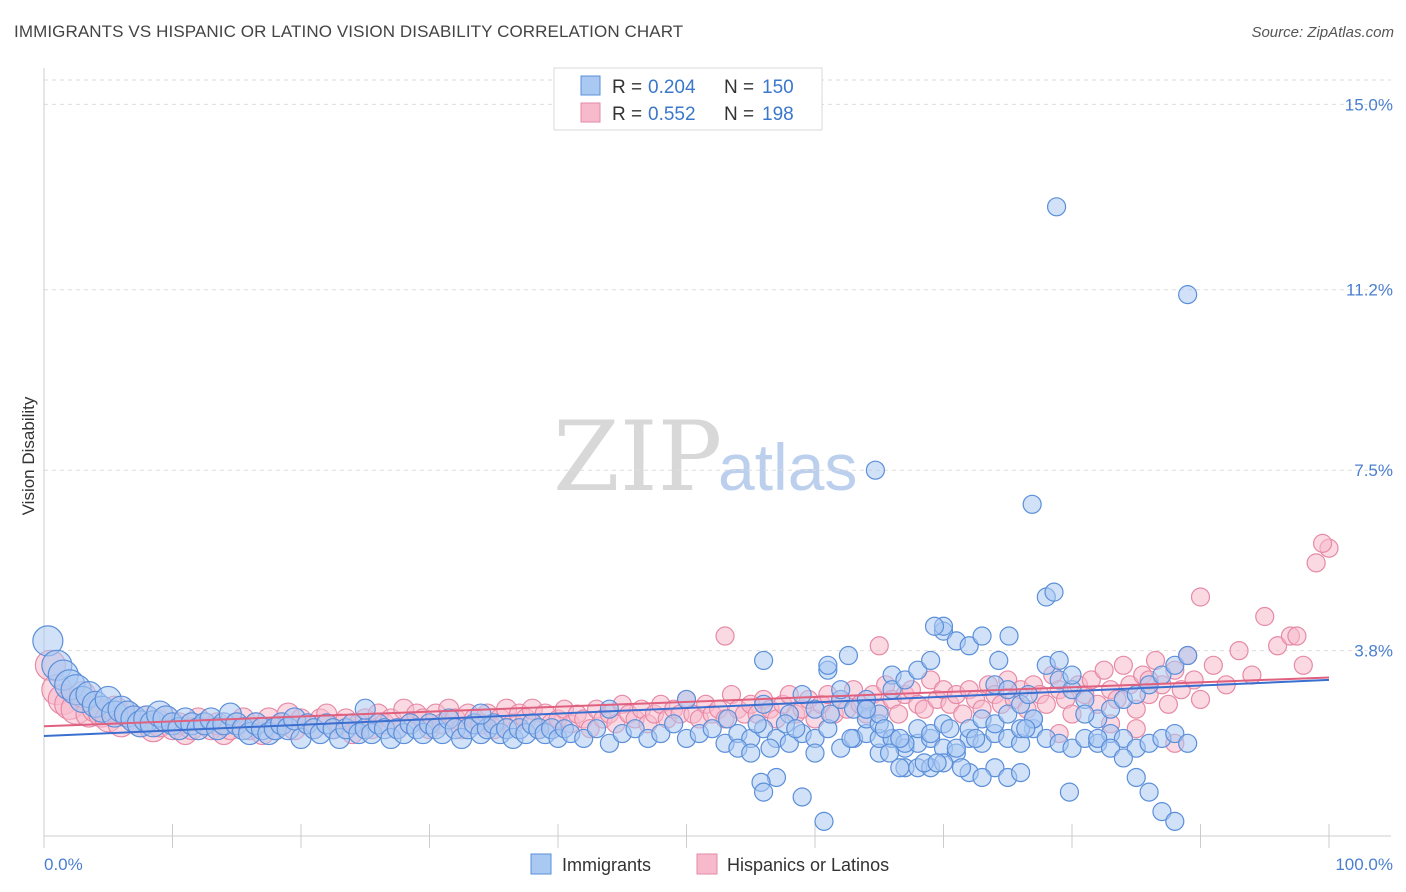 The image size is (1406, 892). I want to click on legend-r-label-2: R =, so click(627, 114).